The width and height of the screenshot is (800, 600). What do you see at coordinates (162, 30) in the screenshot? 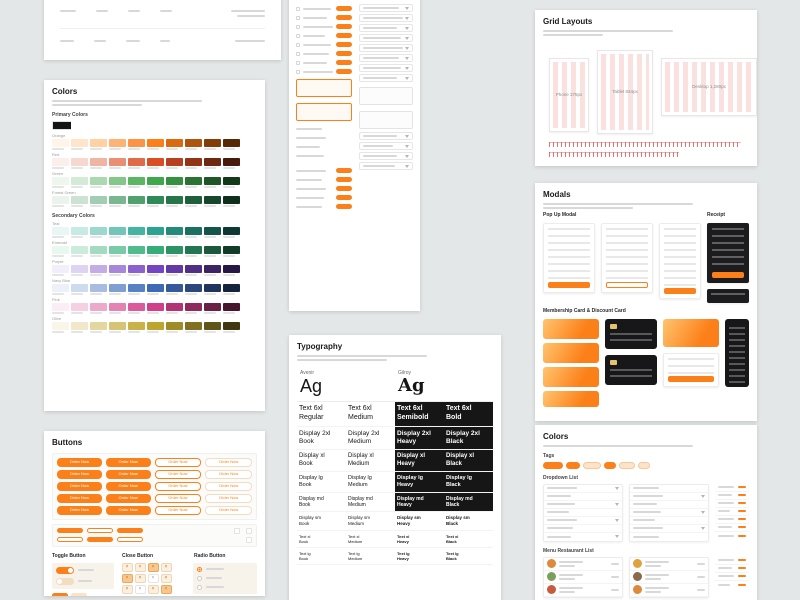
I see `frame-table-sheet` at bounding box center [162, 30].